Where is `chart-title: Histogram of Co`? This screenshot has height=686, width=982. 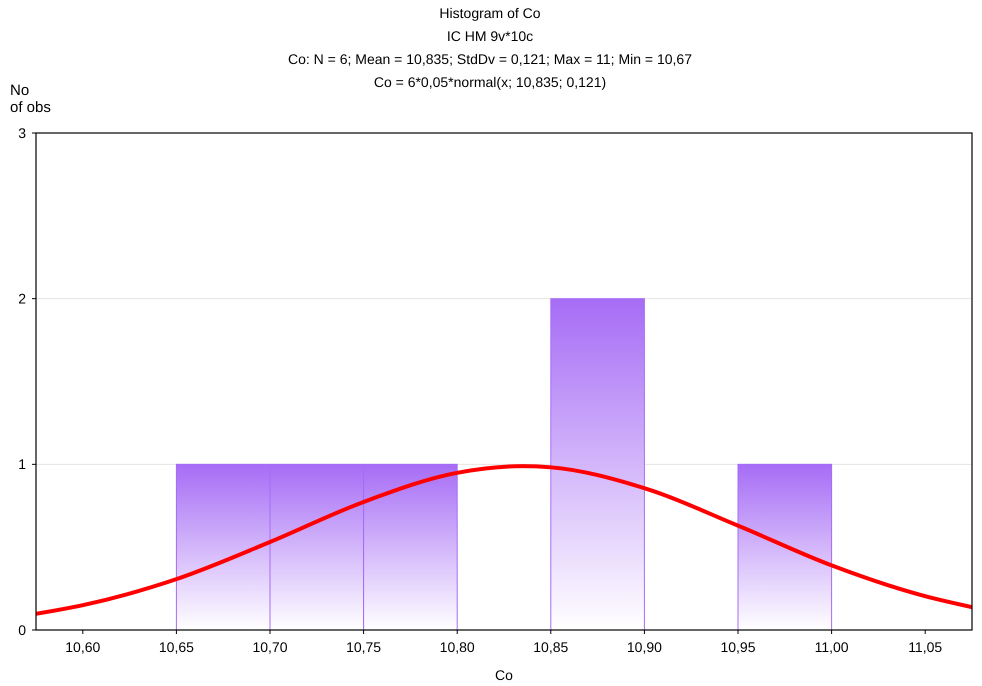 chart-title: Histogram of Co is located at coordinates (490, 13).